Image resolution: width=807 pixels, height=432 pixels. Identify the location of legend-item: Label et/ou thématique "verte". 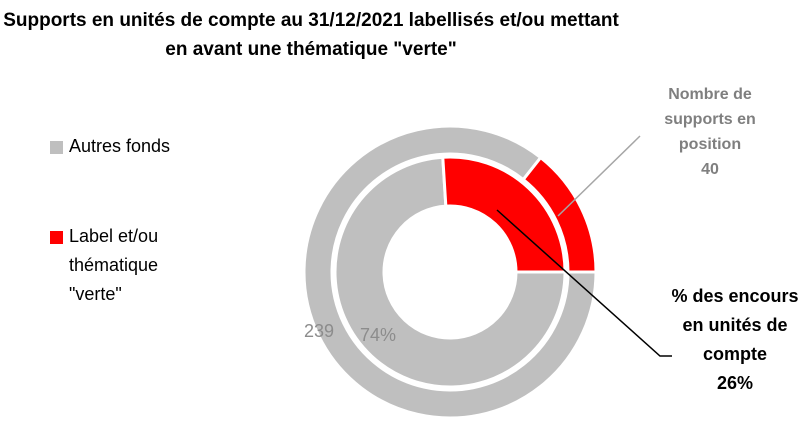
(130, 265).